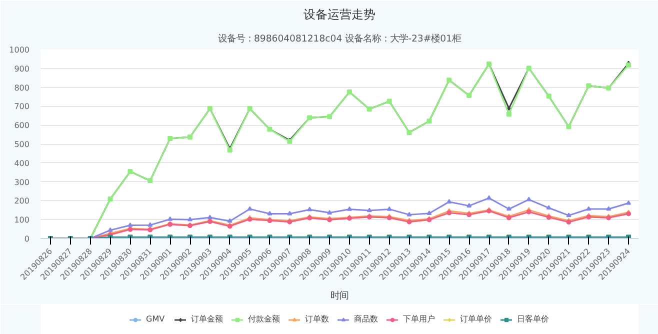  What do you see at coordinates (22, 182) in the screenshot?
I see `y-tick-label: 300` at bounding box center [22, 182].